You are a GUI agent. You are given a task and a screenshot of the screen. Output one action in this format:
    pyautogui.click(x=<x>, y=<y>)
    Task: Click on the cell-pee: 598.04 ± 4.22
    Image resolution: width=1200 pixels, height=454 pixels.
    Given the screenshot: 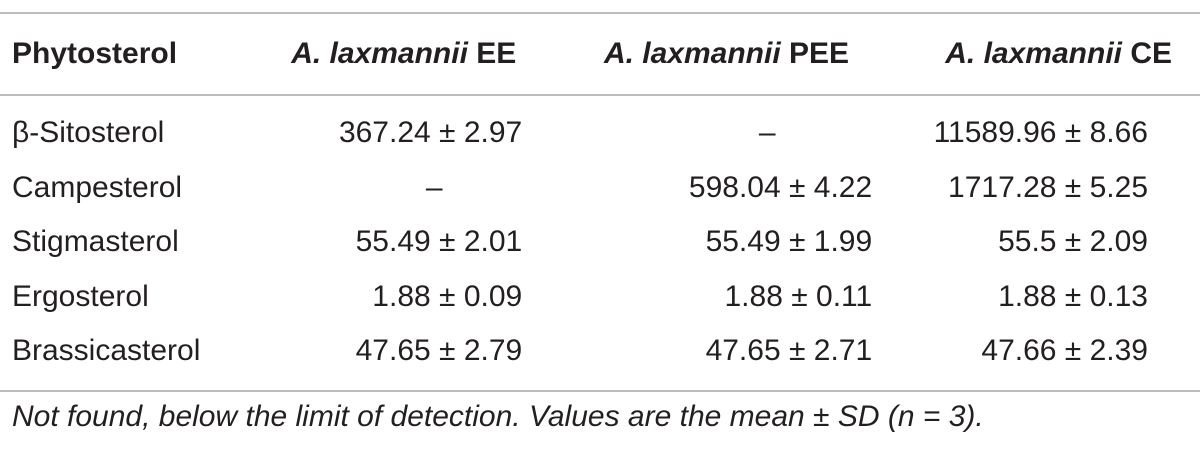 What is the action you would take?
    pyautogui.click(x=780, y=187)
    